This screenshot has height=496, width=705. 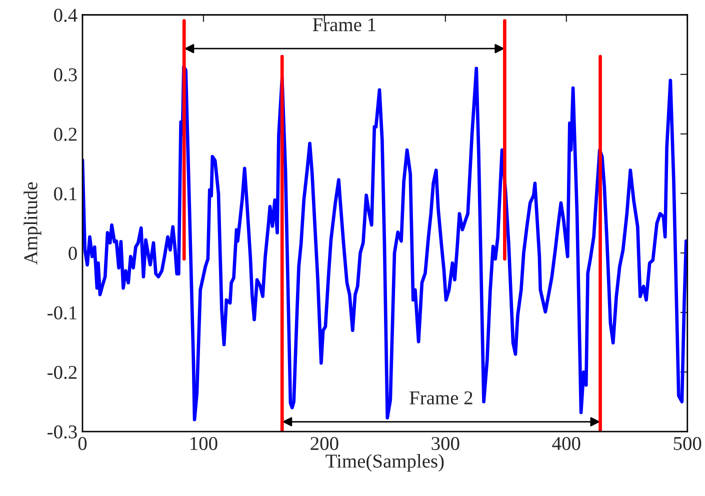 I want to click on y-tick-label: -0.2, so click(x=62, y=373).